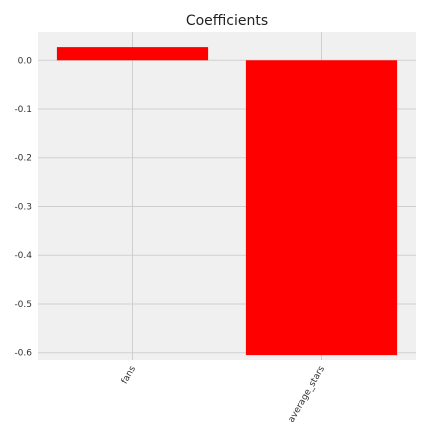 The width and height of the screenshot is (437, 437). Describe the element at coordinates (227, 21) in the screenshot. I see `chart-title: Coefficients` at that location.